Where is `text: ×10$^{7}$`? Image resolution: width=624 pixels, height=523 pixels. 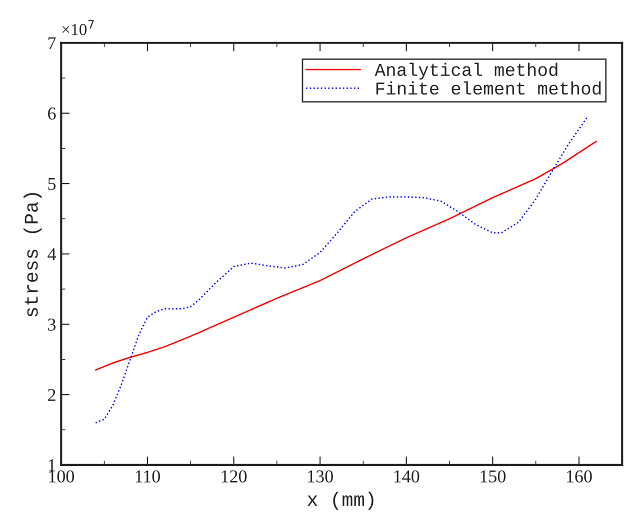 text: ×10$^{7}$ is located at coordinates (78, 28).